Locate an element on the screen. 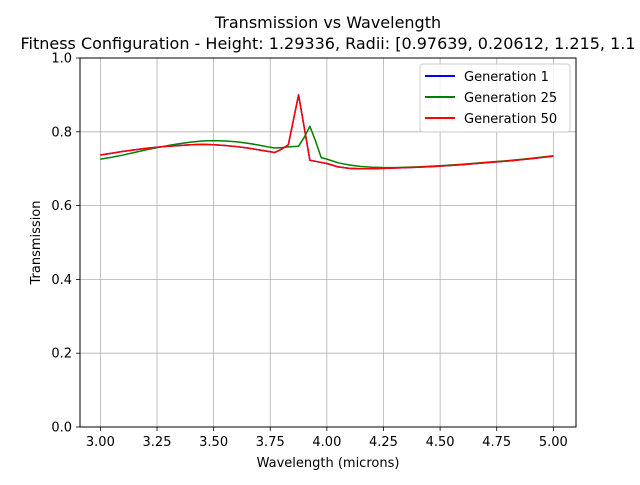 The image size is (640, 485). legend-box is located at coordinates (495, 98).